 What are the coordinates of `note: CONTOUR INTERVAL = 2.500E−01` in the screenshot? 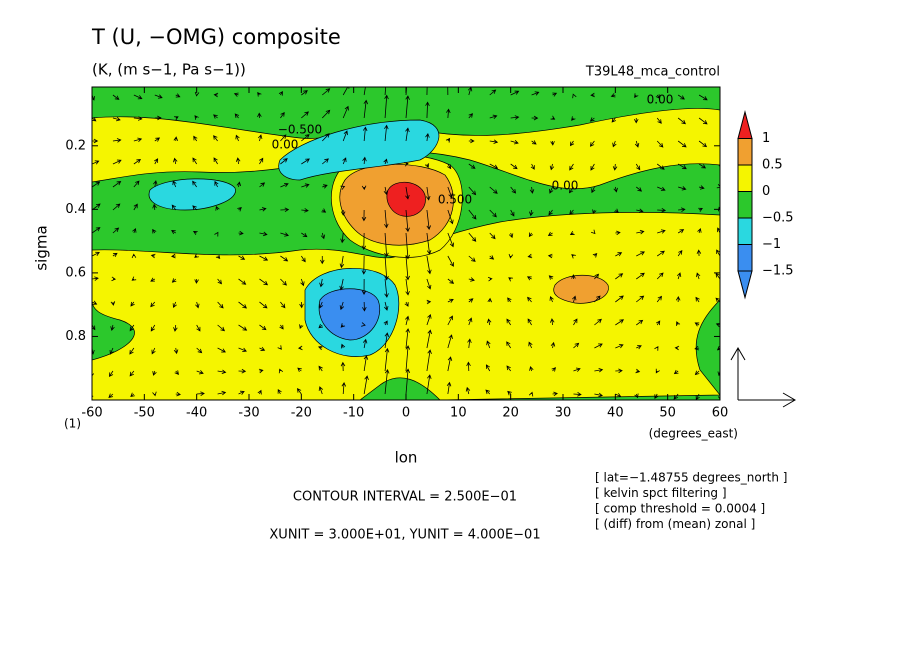 It's located at (405, 497).